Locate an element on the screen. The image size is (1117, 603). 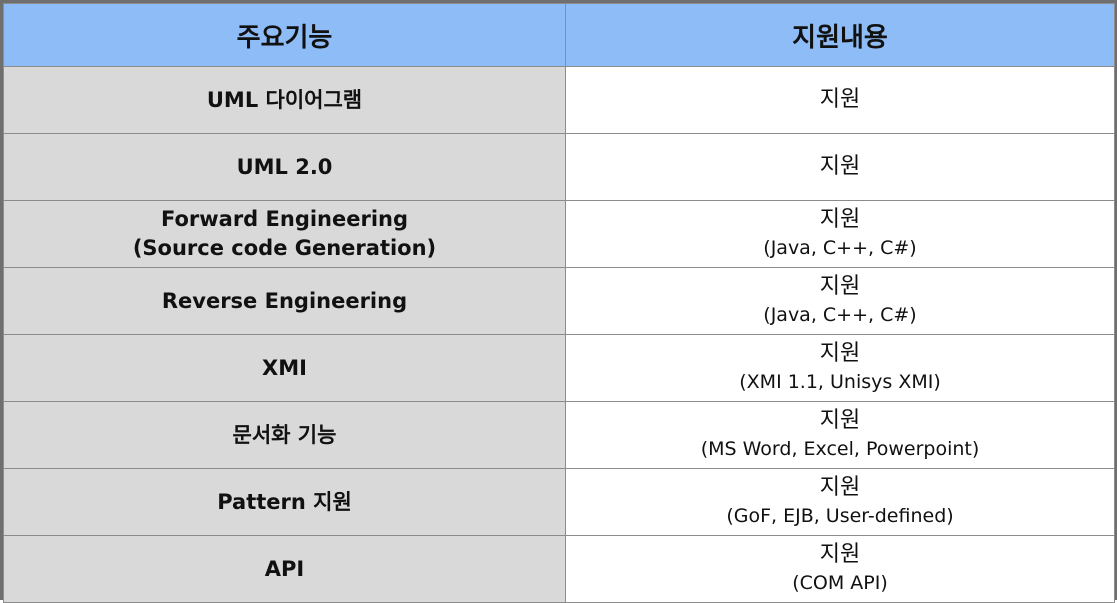
feature-name: API is located at coordinates (284, 568).